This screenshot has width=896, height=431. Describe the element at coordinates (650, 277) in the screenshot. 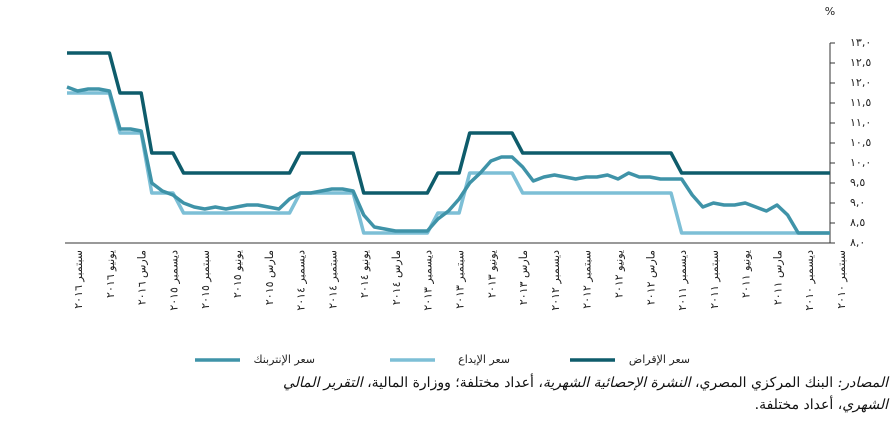

I see `x-tick-label: مارس ٢٠١٢` at that location.